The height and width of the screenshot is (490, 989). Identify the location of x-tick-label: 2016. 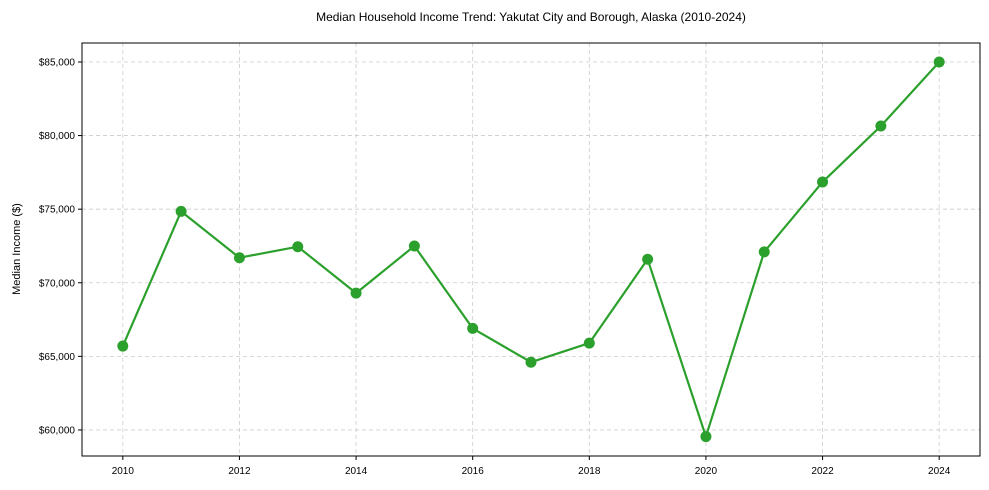
(473, 471).